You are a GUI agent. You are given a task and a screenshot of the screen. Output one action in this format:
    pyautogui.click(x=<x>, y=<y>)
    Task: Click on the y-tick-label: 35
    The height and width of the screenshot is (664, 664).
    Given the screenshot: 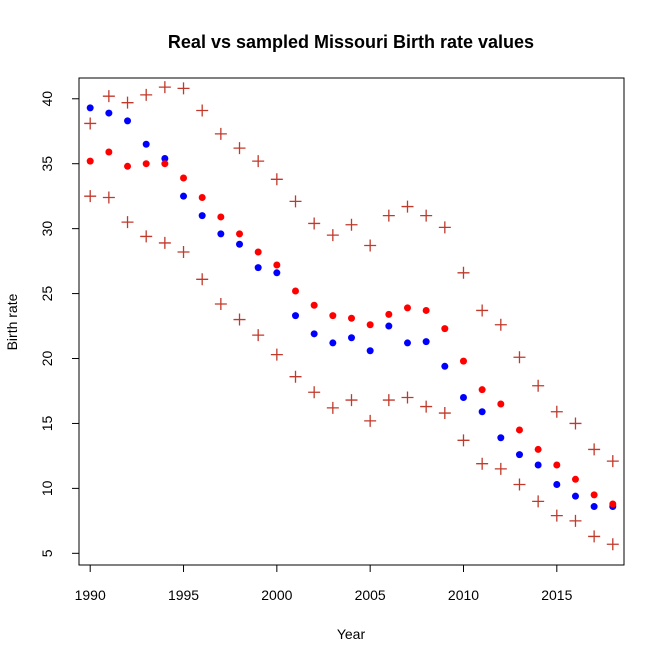 What is the action you would take?
    pyautogui.click(x=47, y=164)
    